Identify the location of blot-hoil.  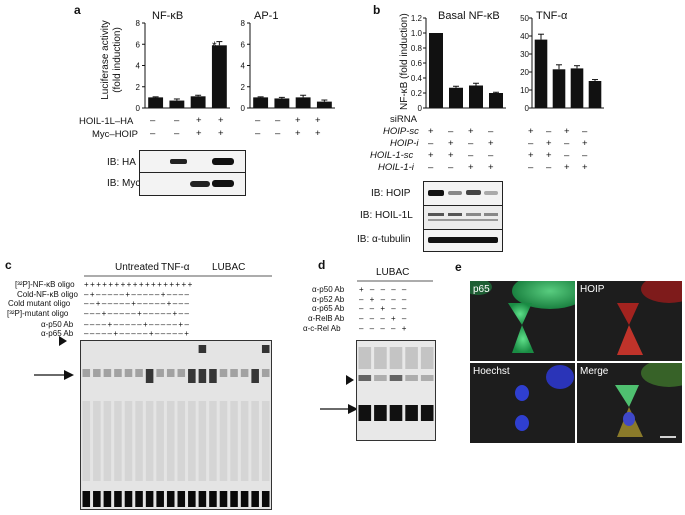
(463, 217).